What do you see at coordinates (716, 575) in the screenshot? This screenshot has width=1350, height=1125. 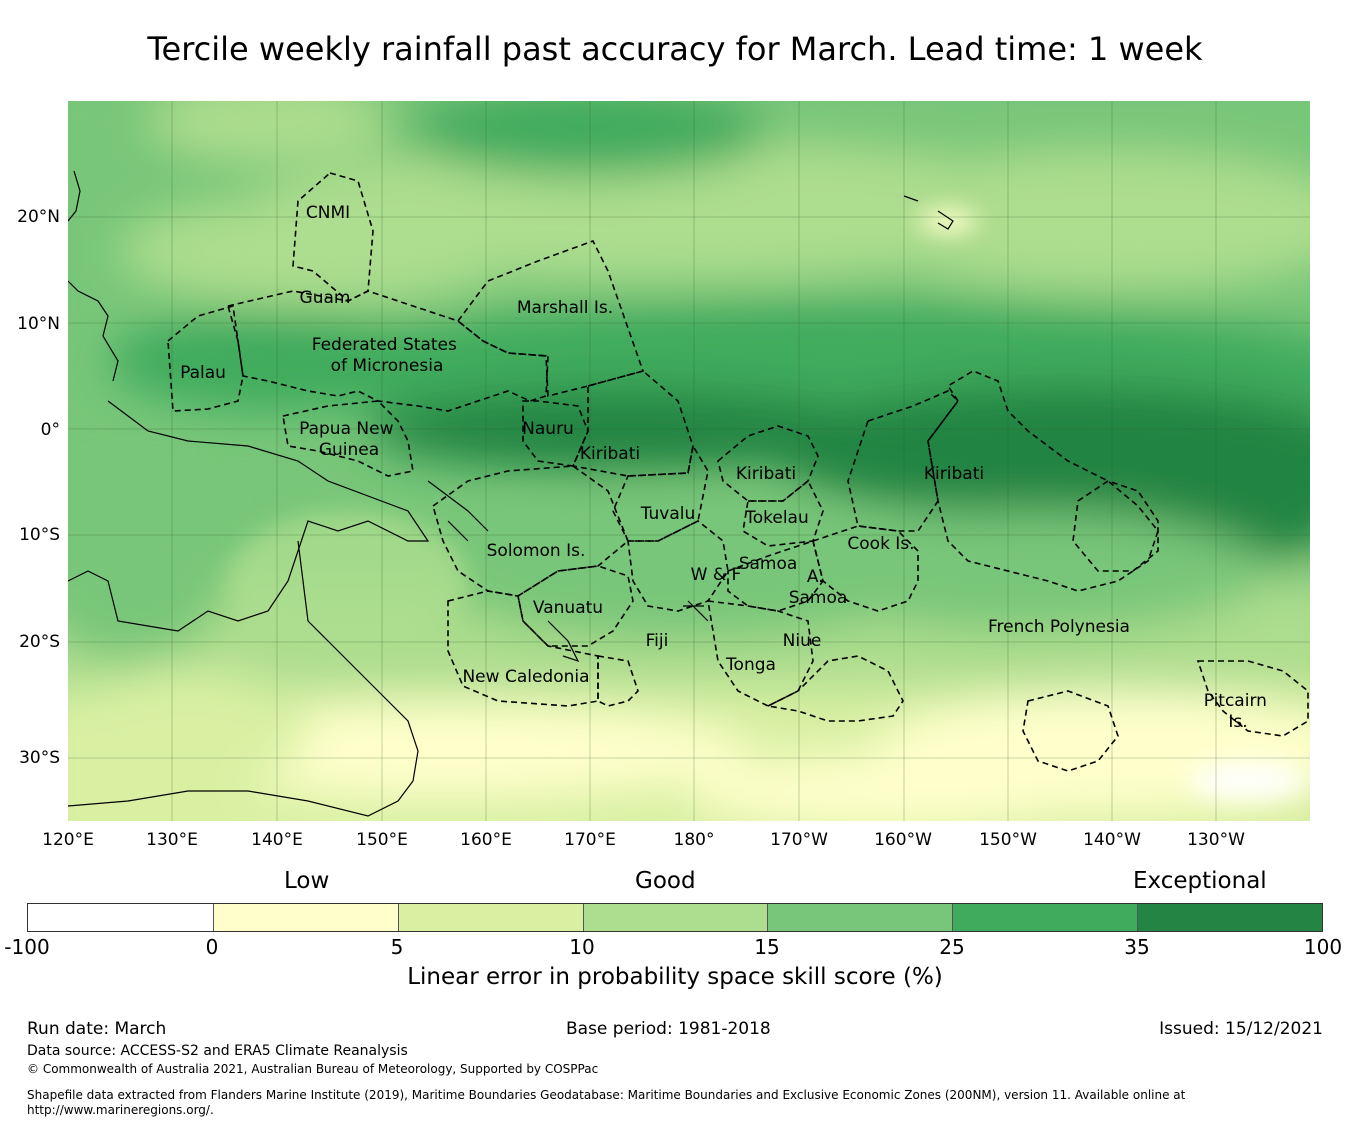 I see `label-wallis-futuna: W & F` at bounding box center [716, 575].